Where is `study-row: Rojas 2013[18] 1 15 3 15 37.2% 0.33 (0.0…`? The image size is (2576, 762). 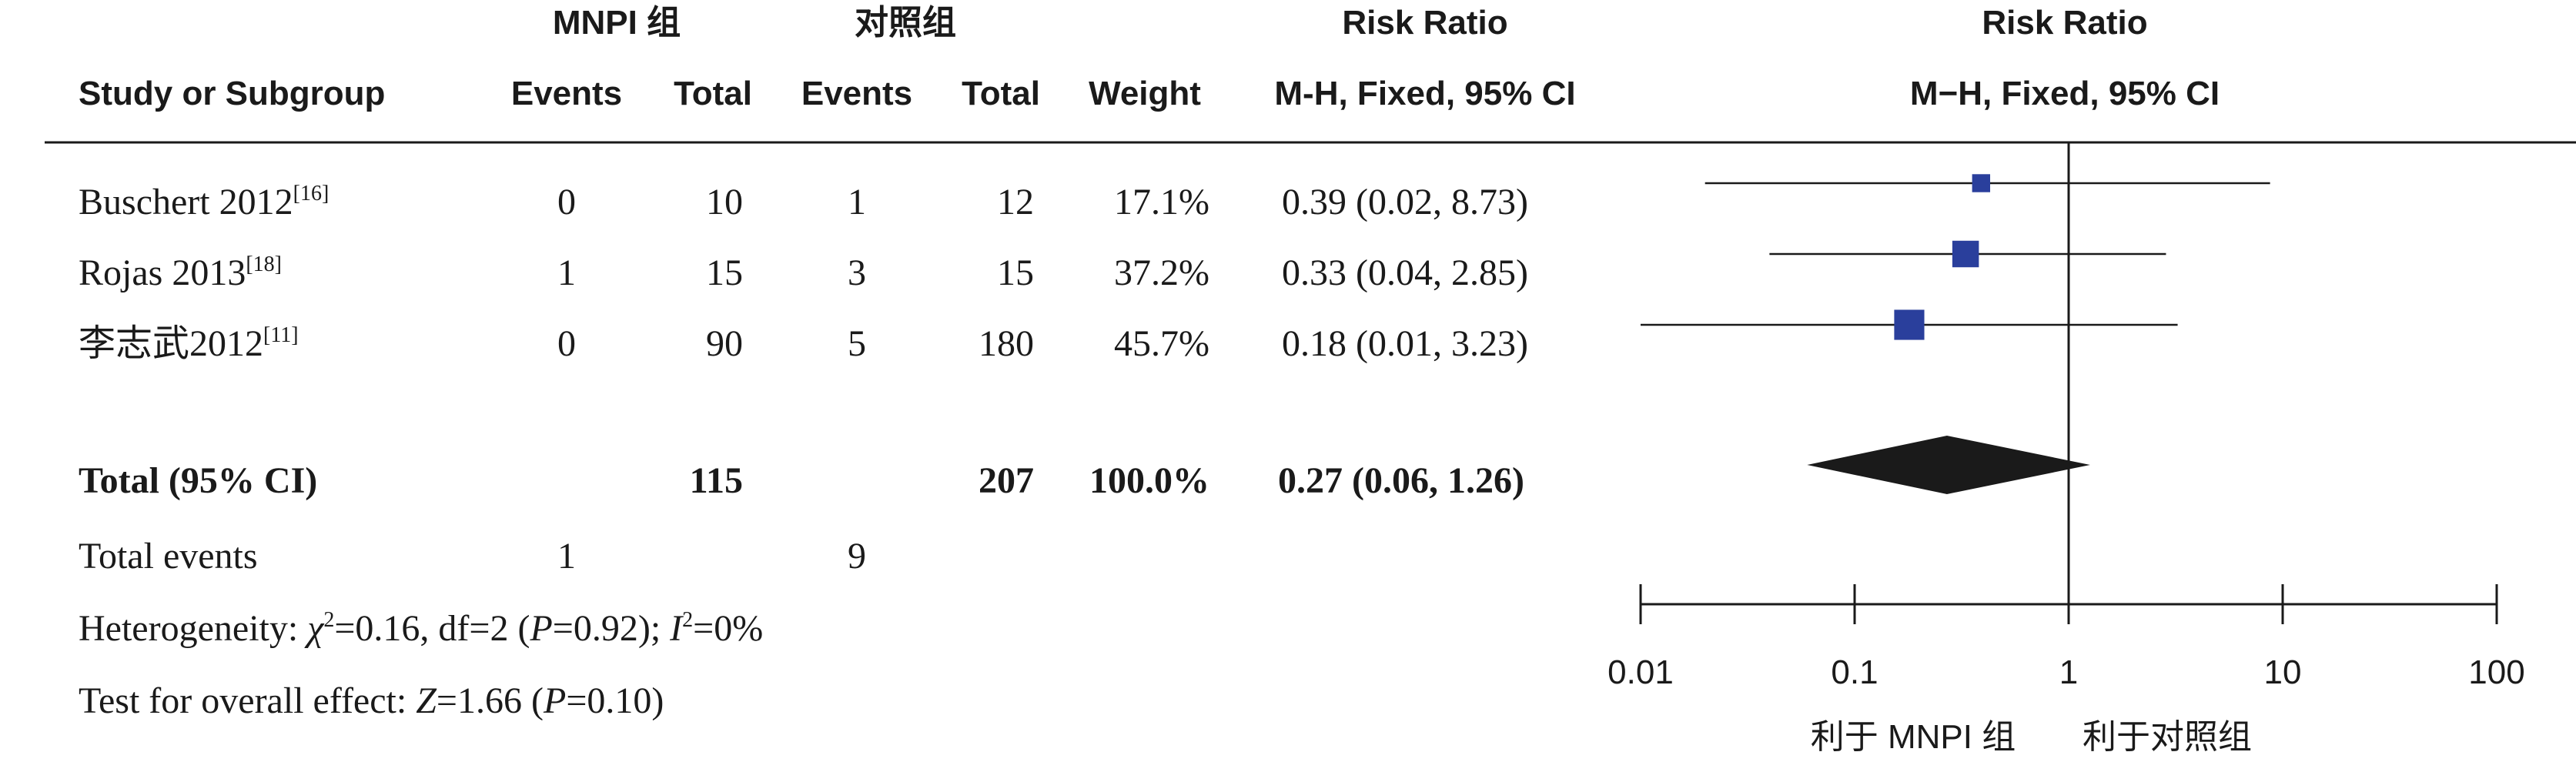
study-row: Rojas 2013[18] 1 15 3 15 37.2% 0.33 (0.0… is located at coordinates (804, 272).